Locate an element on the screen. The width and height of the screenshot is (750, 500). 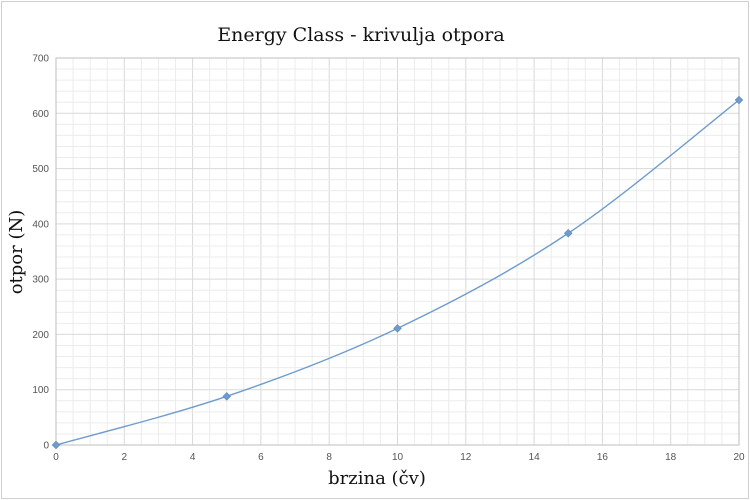
x-tick-label: 6 is located at coordinates (261, 457).